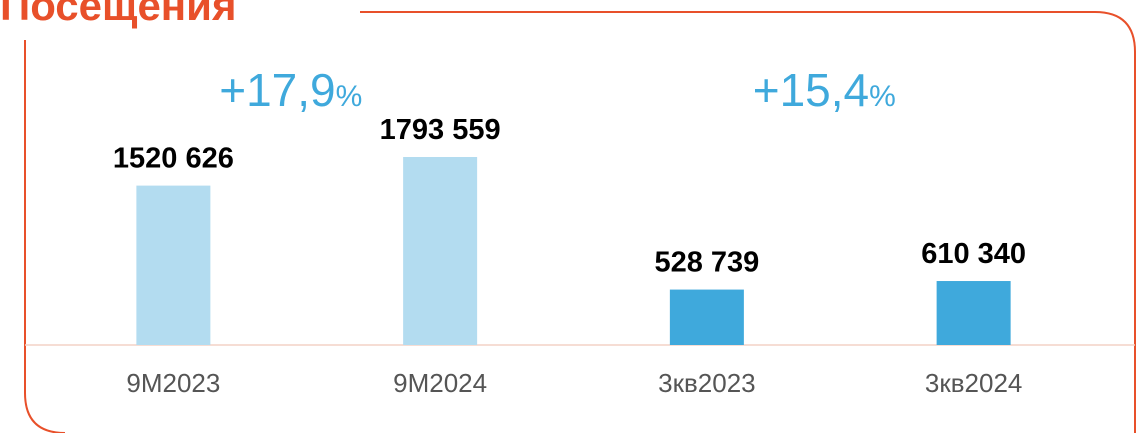 The height and width of the screenshot is (433, 1147). I want to click on value-label: 1520 626, so click(173, 159).